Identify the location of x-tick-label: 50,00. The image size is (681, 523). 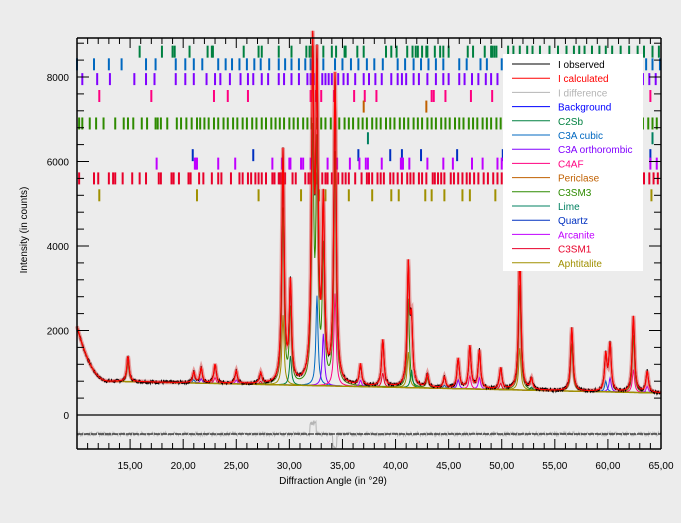
(501, 466).